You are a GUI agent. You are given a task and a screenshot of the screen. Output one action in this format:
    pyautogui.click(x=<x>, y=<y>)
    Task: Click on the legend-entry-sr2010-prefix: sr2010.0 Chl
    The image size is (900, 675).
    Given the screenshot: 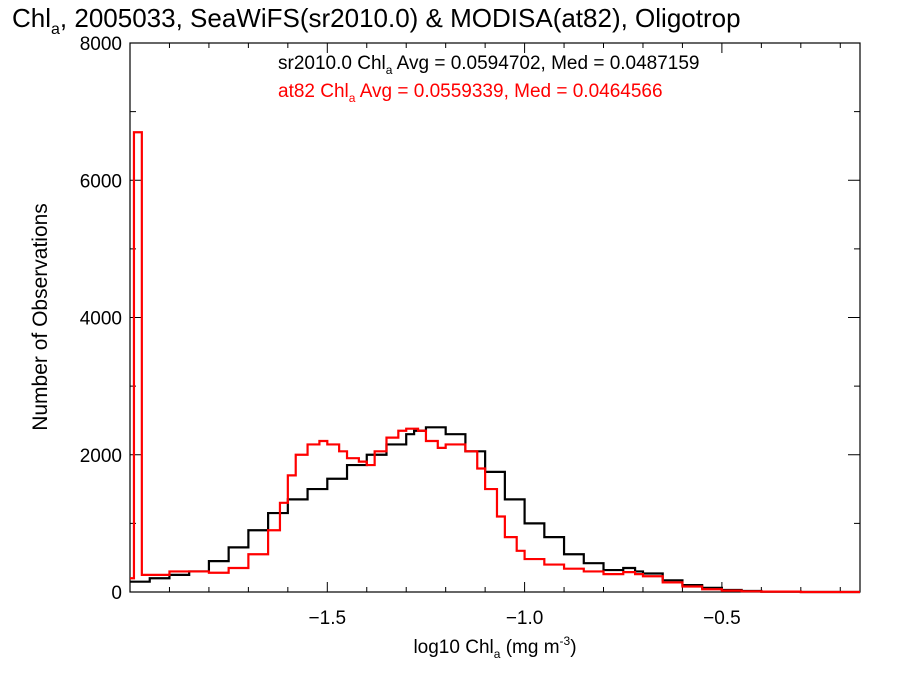 What is the action you would take?
    pyautogui.click(x=332, y=63)
    